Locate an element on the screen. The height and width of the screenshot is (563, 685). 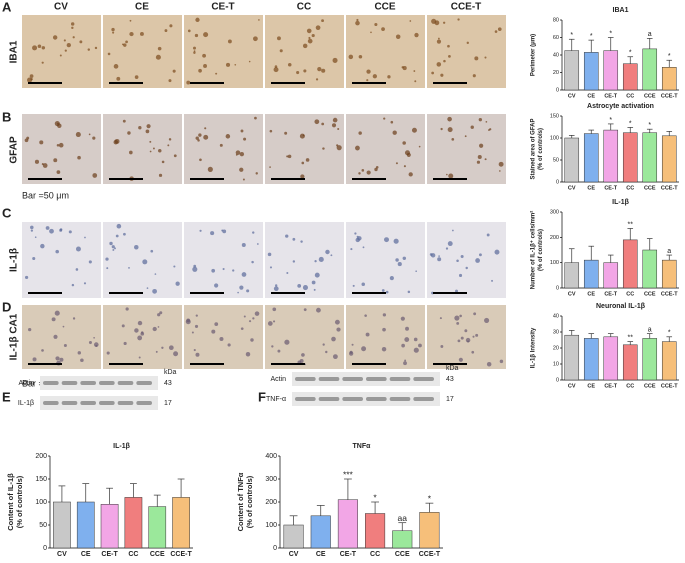
panel-label: E is located at coordinates (6, 396).